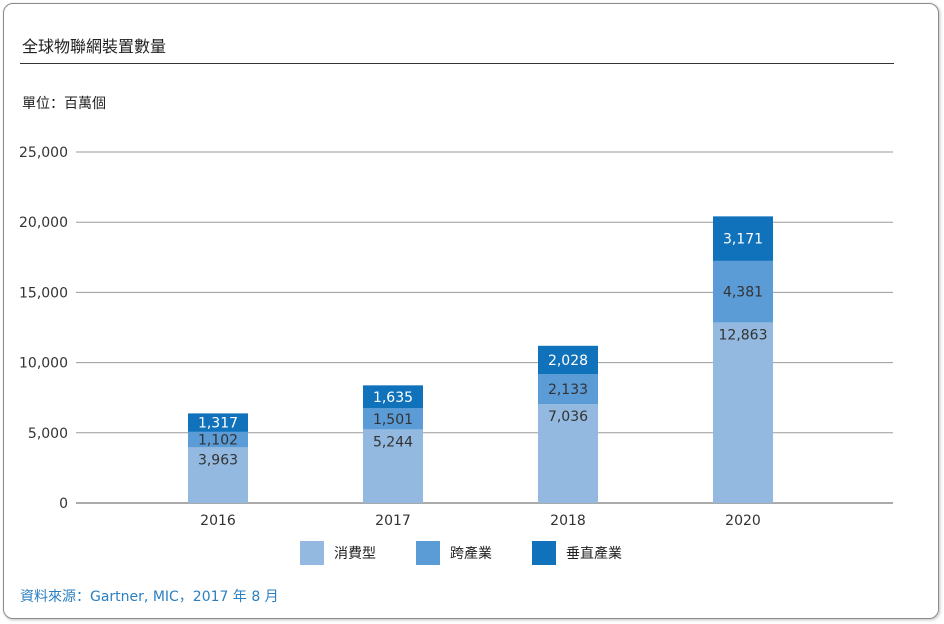  I want to click on data-label: 1,635, so click(393, 398).